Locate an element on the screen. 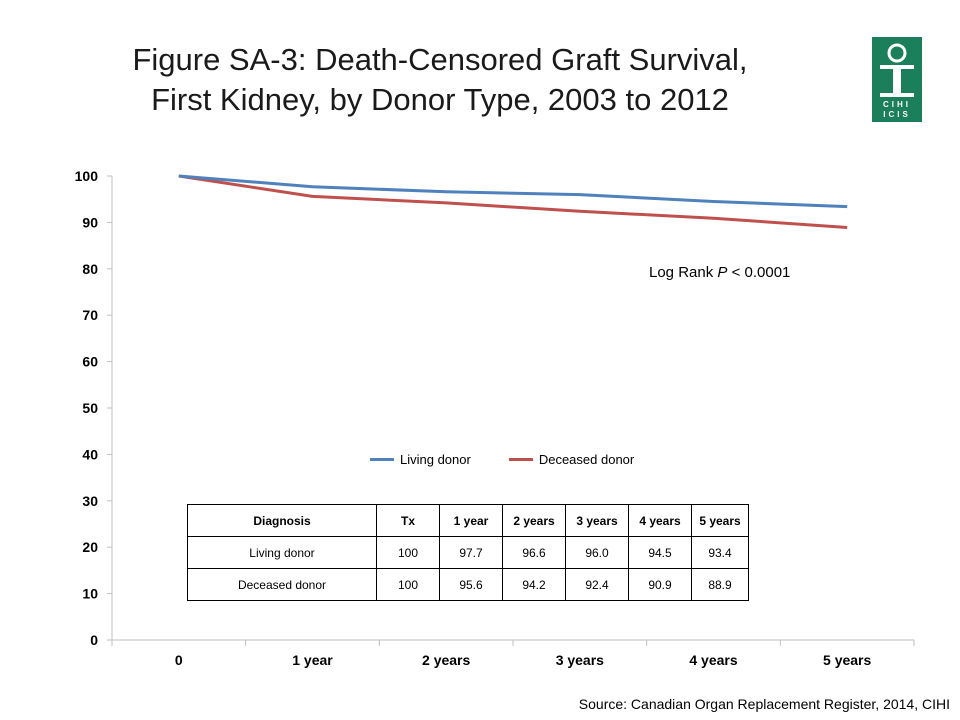  table-cell: 93.4 is located at coordinates (720, 552).